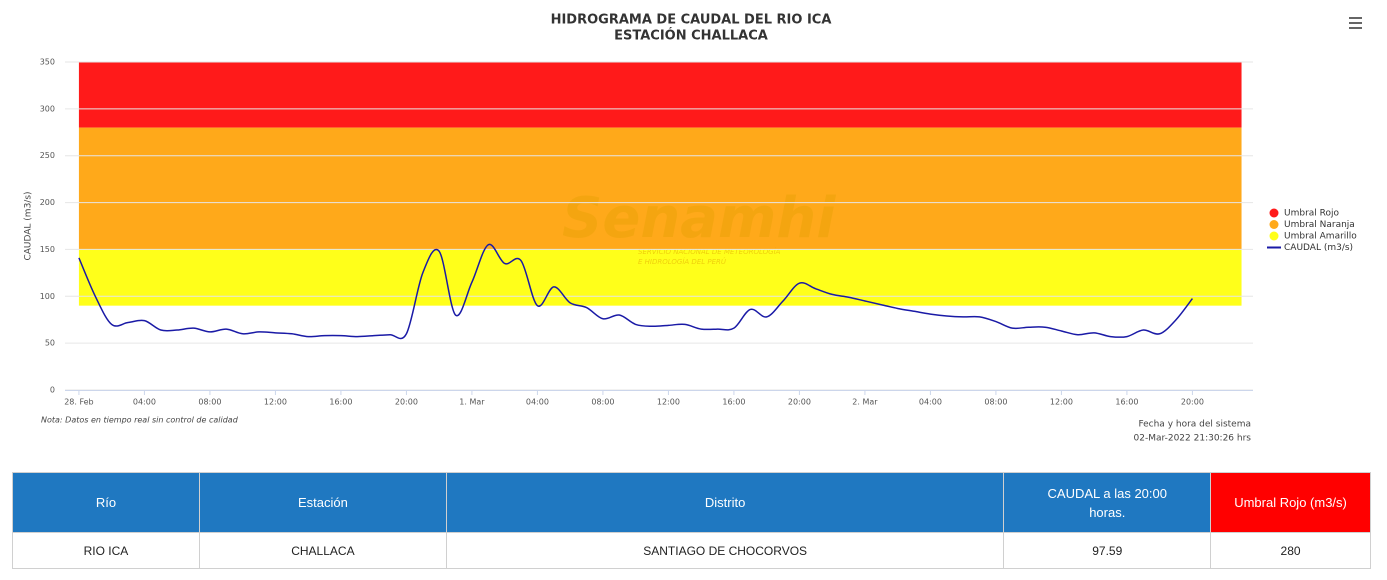 This screenshot has height=580, width=1387. I want to click on header-cell: Umbral Rojo (m3/s), so click(1290, 502).